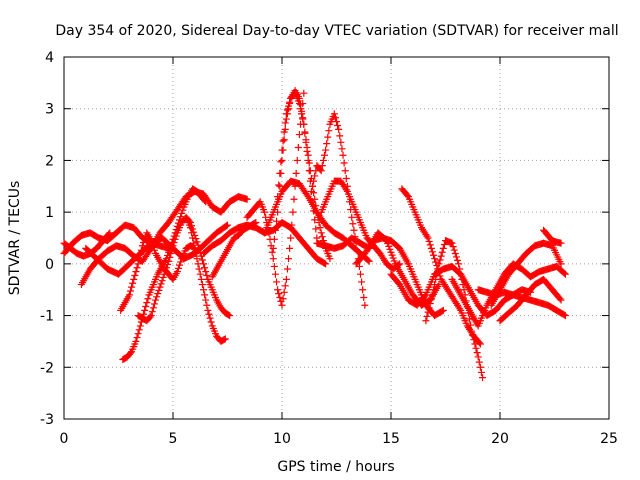  I want to click on y-tick-label: -1, so click(47, 317).